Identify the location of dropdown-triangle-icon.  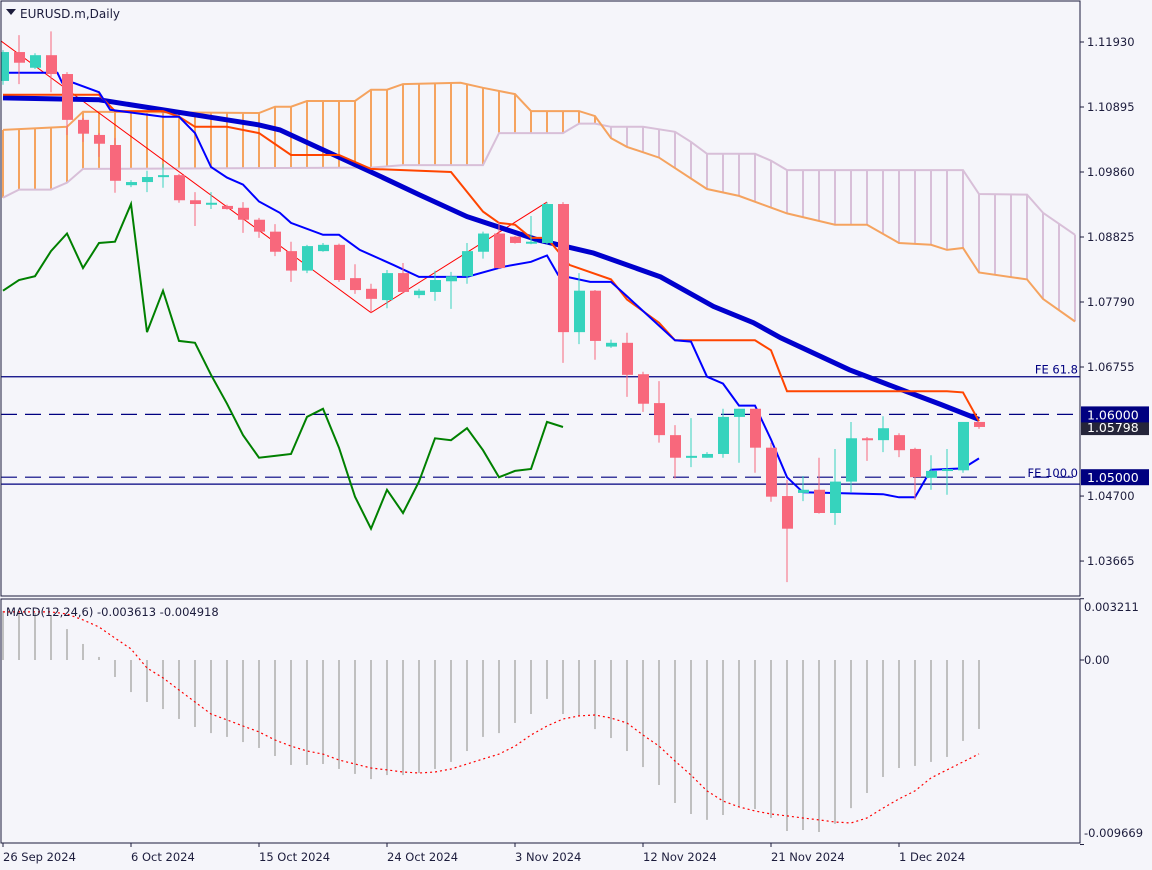
(11, 12).